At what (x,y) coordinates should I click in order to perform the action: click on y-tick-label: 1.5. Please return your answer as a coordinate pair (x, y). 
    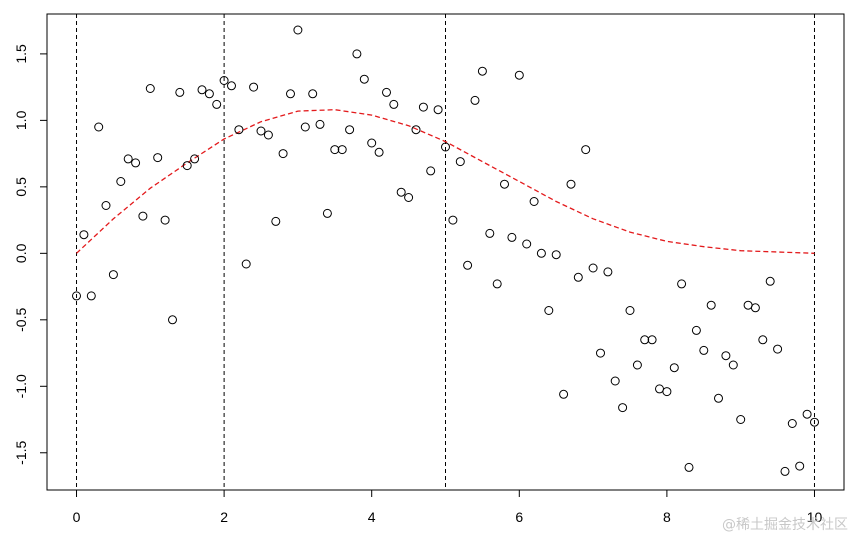
    Looking at the image, I should click on (21, 54).